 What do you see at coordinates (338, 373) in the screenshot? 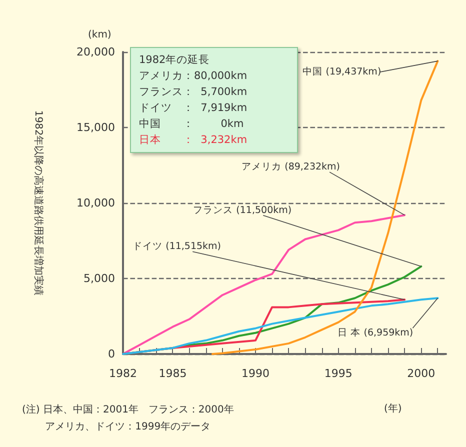
I see `x-tick-label: 1995` at bounding box center [338, 373].